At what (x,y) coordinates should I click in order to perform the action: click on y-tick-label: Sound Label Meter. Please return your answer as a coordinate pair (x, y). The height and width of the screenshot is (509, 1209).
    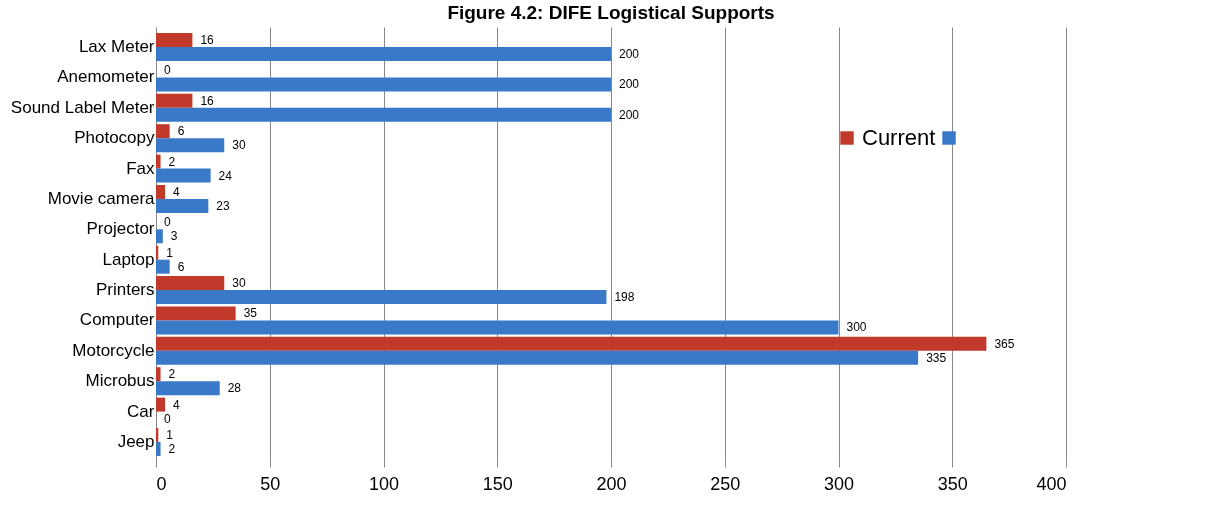
    Looking at the image, I should click on (82, 107).